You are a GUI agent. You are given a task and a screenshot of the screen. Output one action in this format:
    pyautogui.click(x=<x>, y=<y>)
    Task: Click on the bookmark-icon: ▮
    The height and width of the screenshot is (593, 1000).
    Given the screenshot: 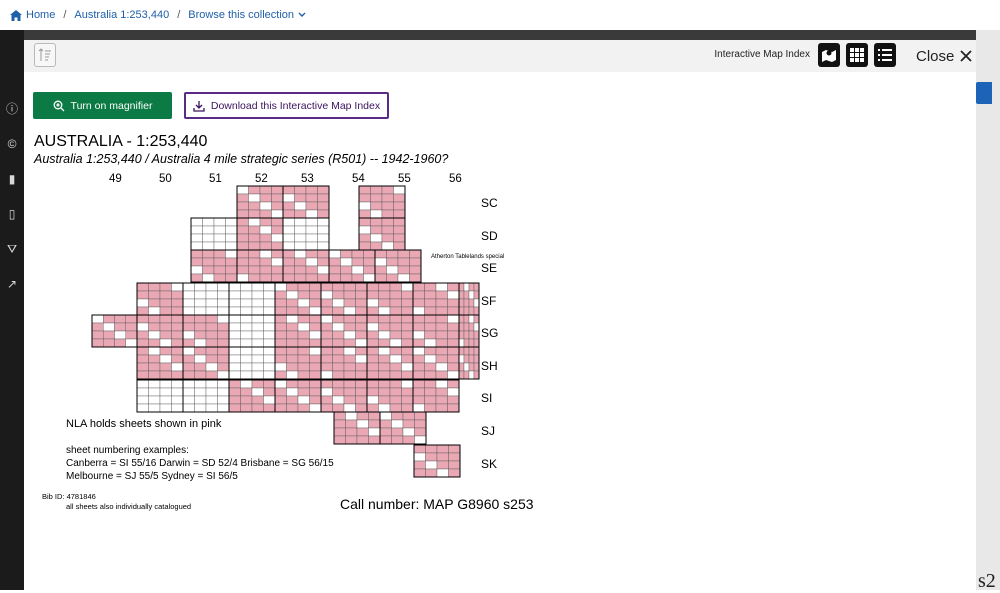 What is the action you would take?
    pyautogui.click(x=12, y=179)
    